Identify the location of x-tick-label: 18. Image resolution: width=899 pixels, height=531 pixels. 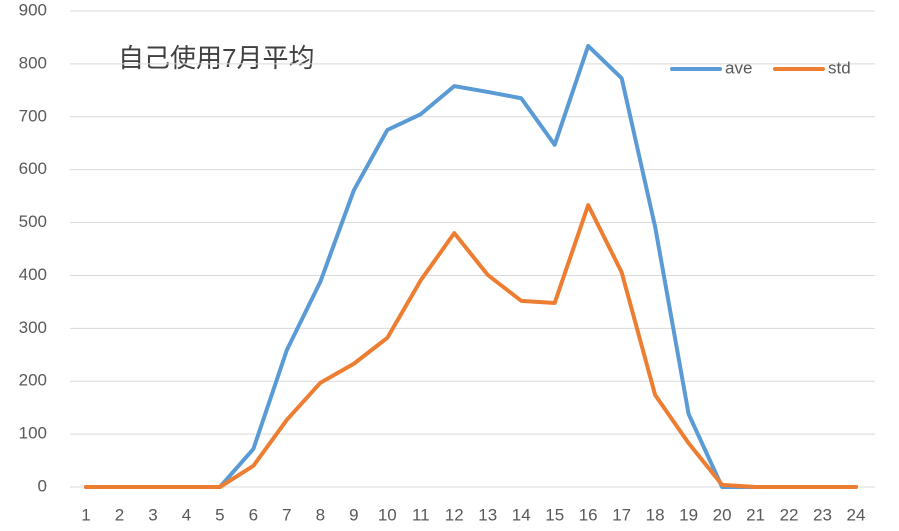
(655, 514).